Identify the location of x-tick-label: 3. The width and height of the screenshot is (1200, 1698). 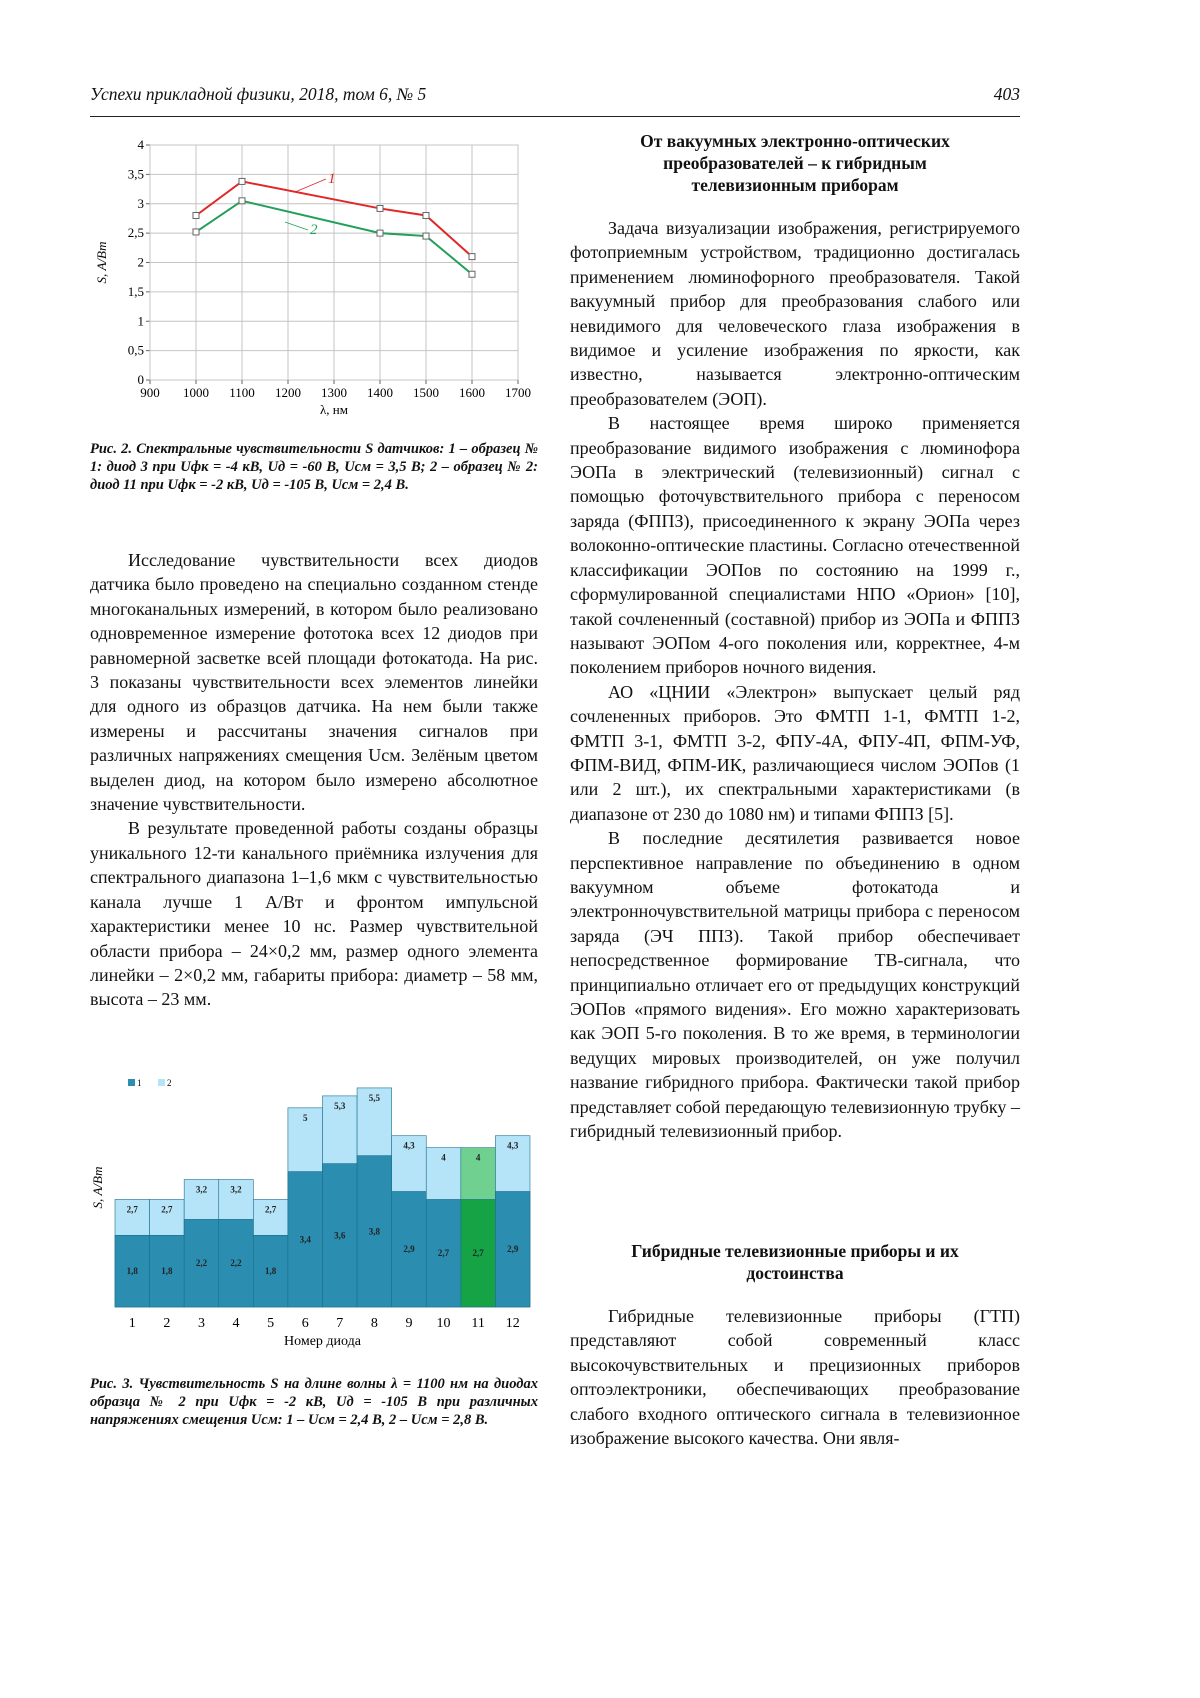
(201, 1323).